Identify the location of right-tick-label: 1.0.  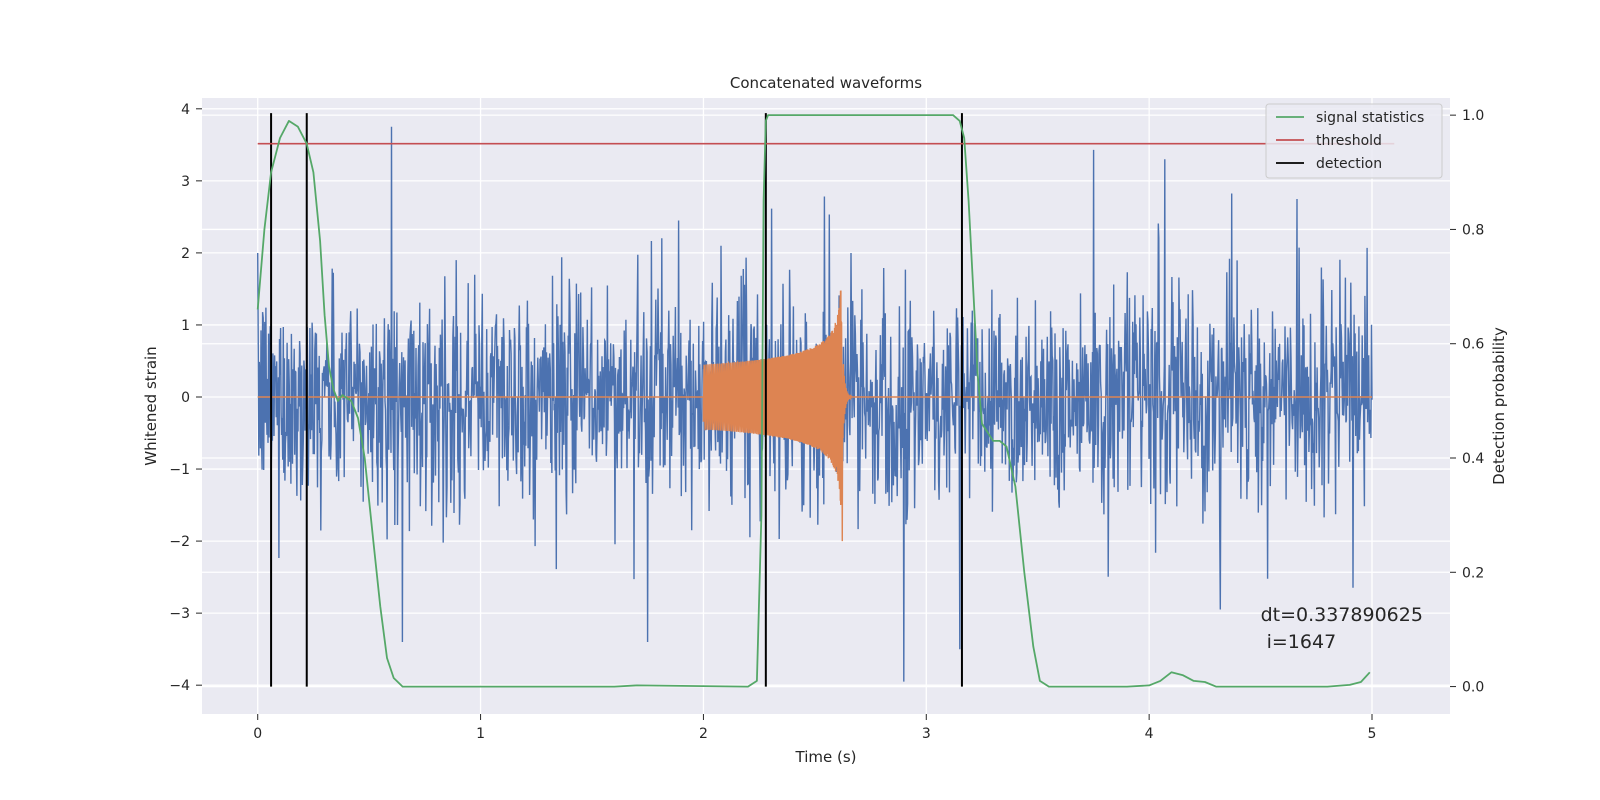
(1473, 116).